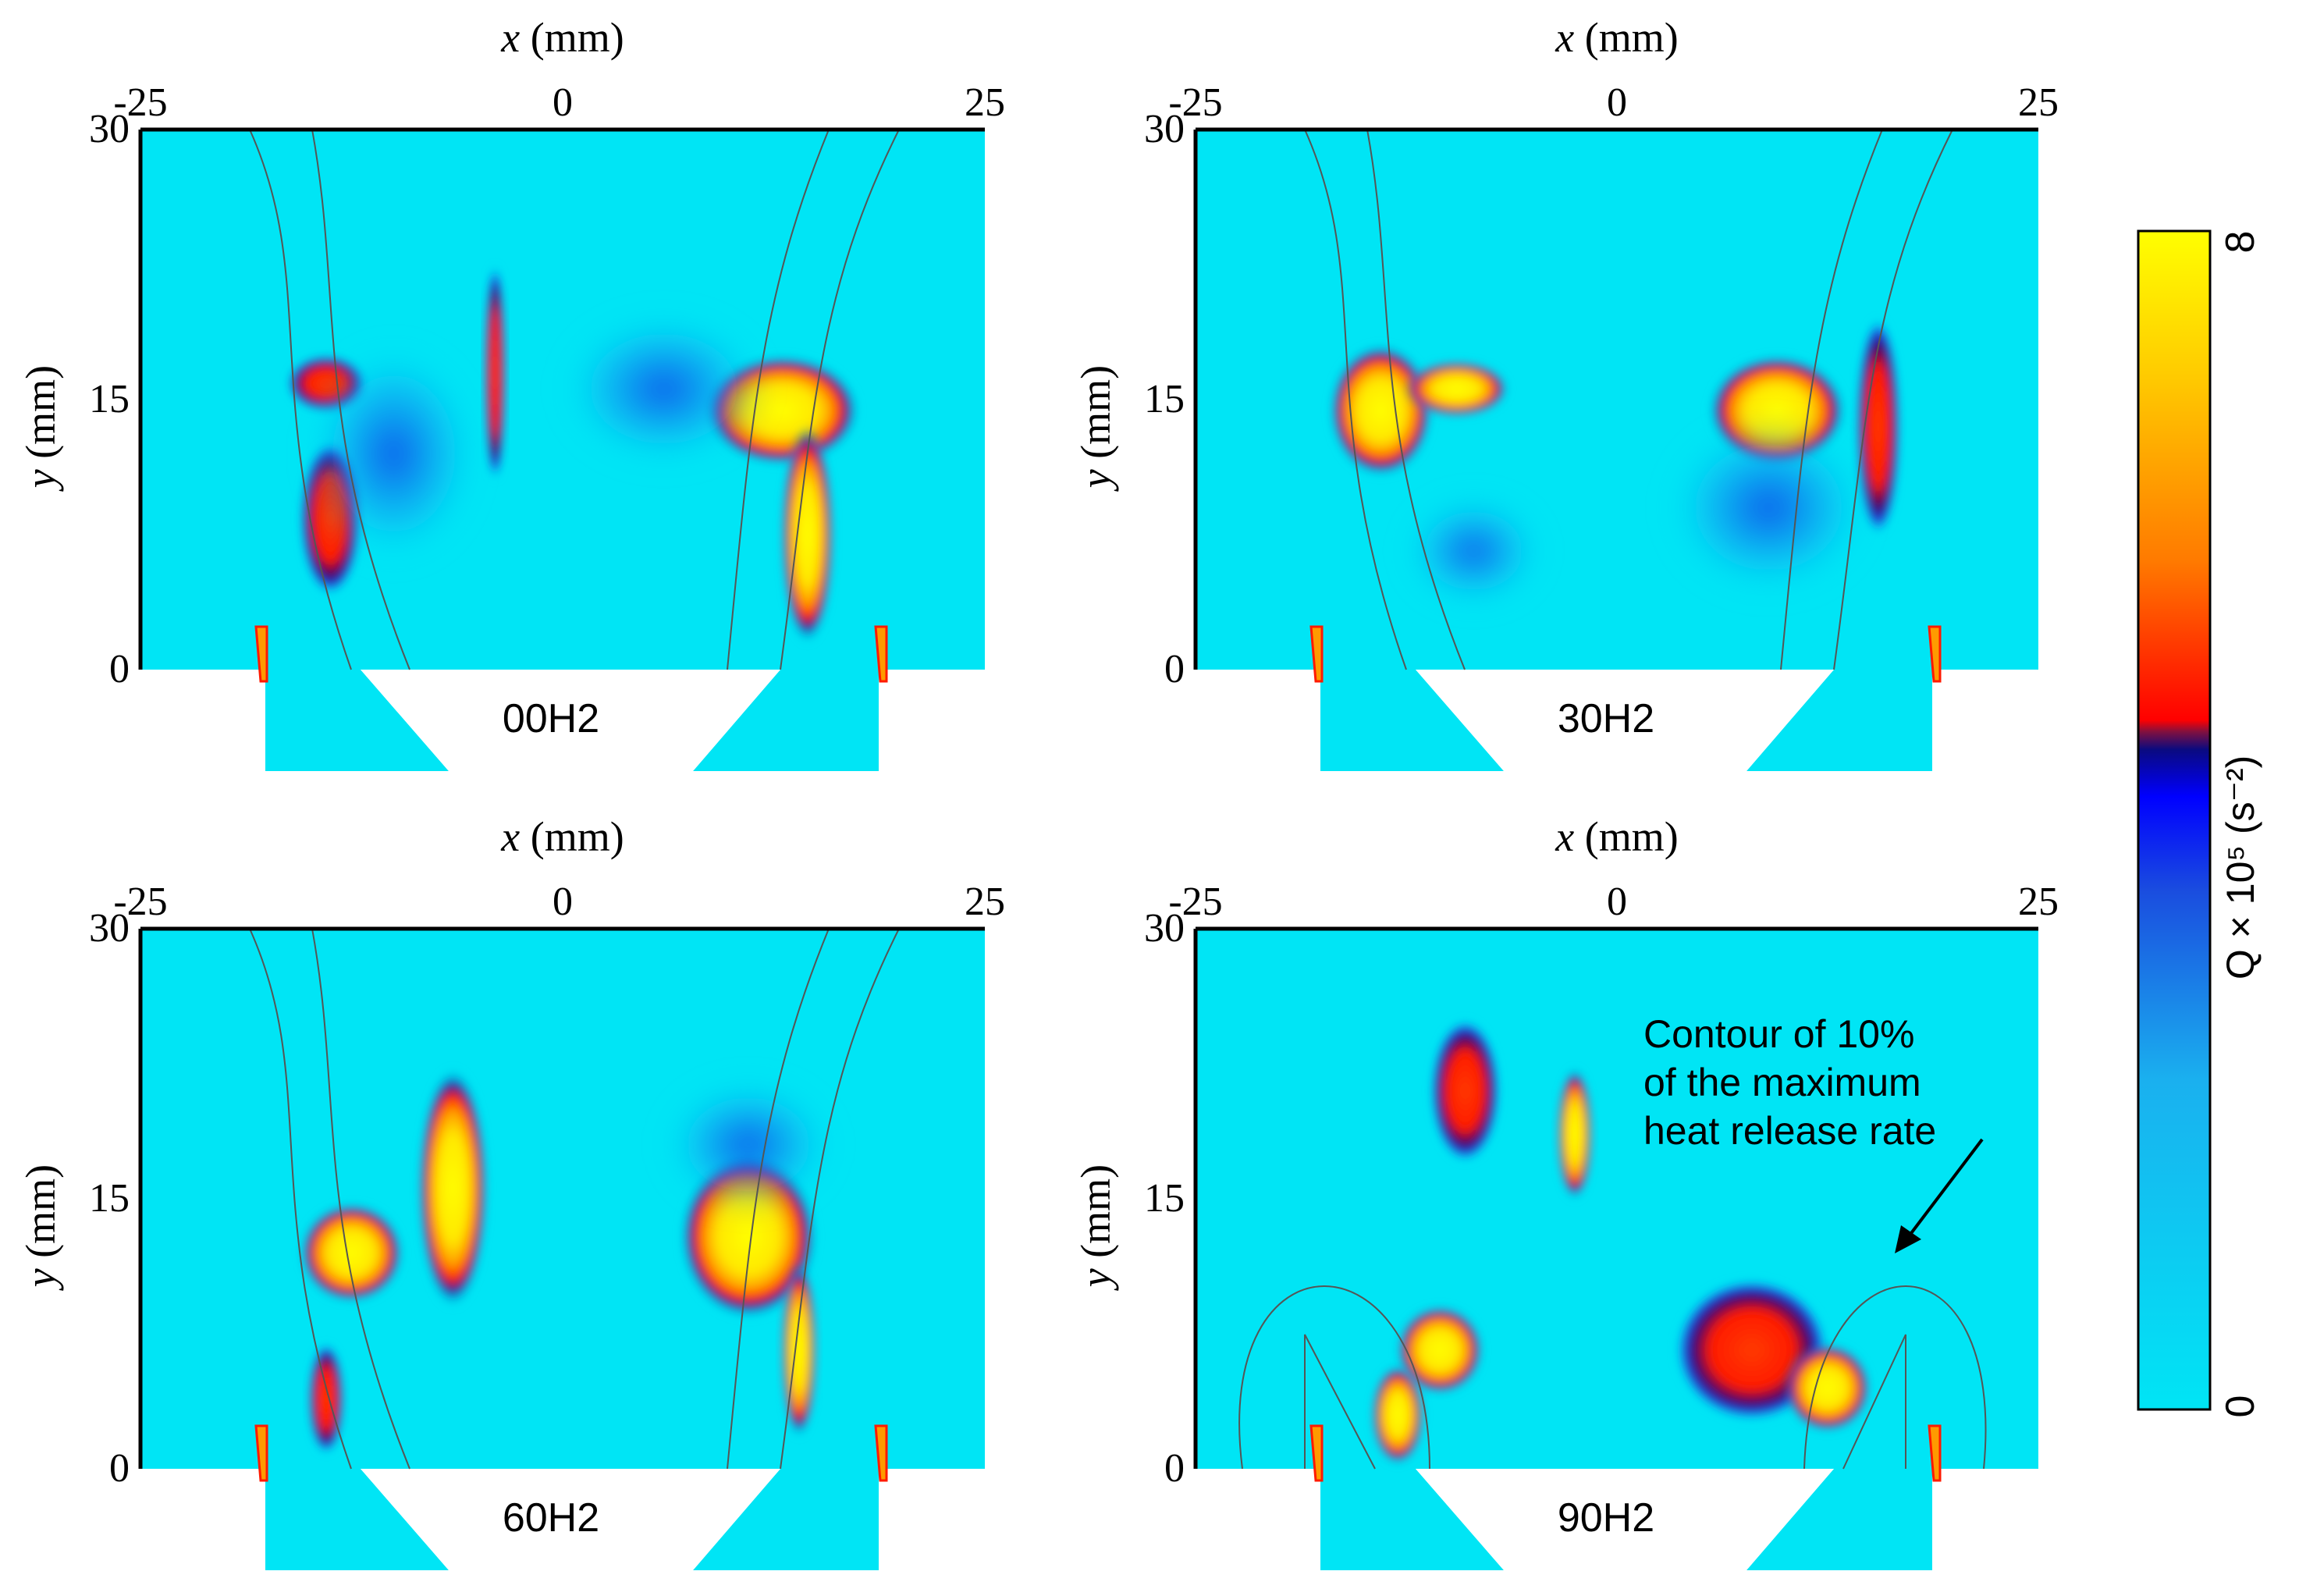 The image size is (2299, 1596). I want to click on annotation-arrow-head, so click(1908, 1239).